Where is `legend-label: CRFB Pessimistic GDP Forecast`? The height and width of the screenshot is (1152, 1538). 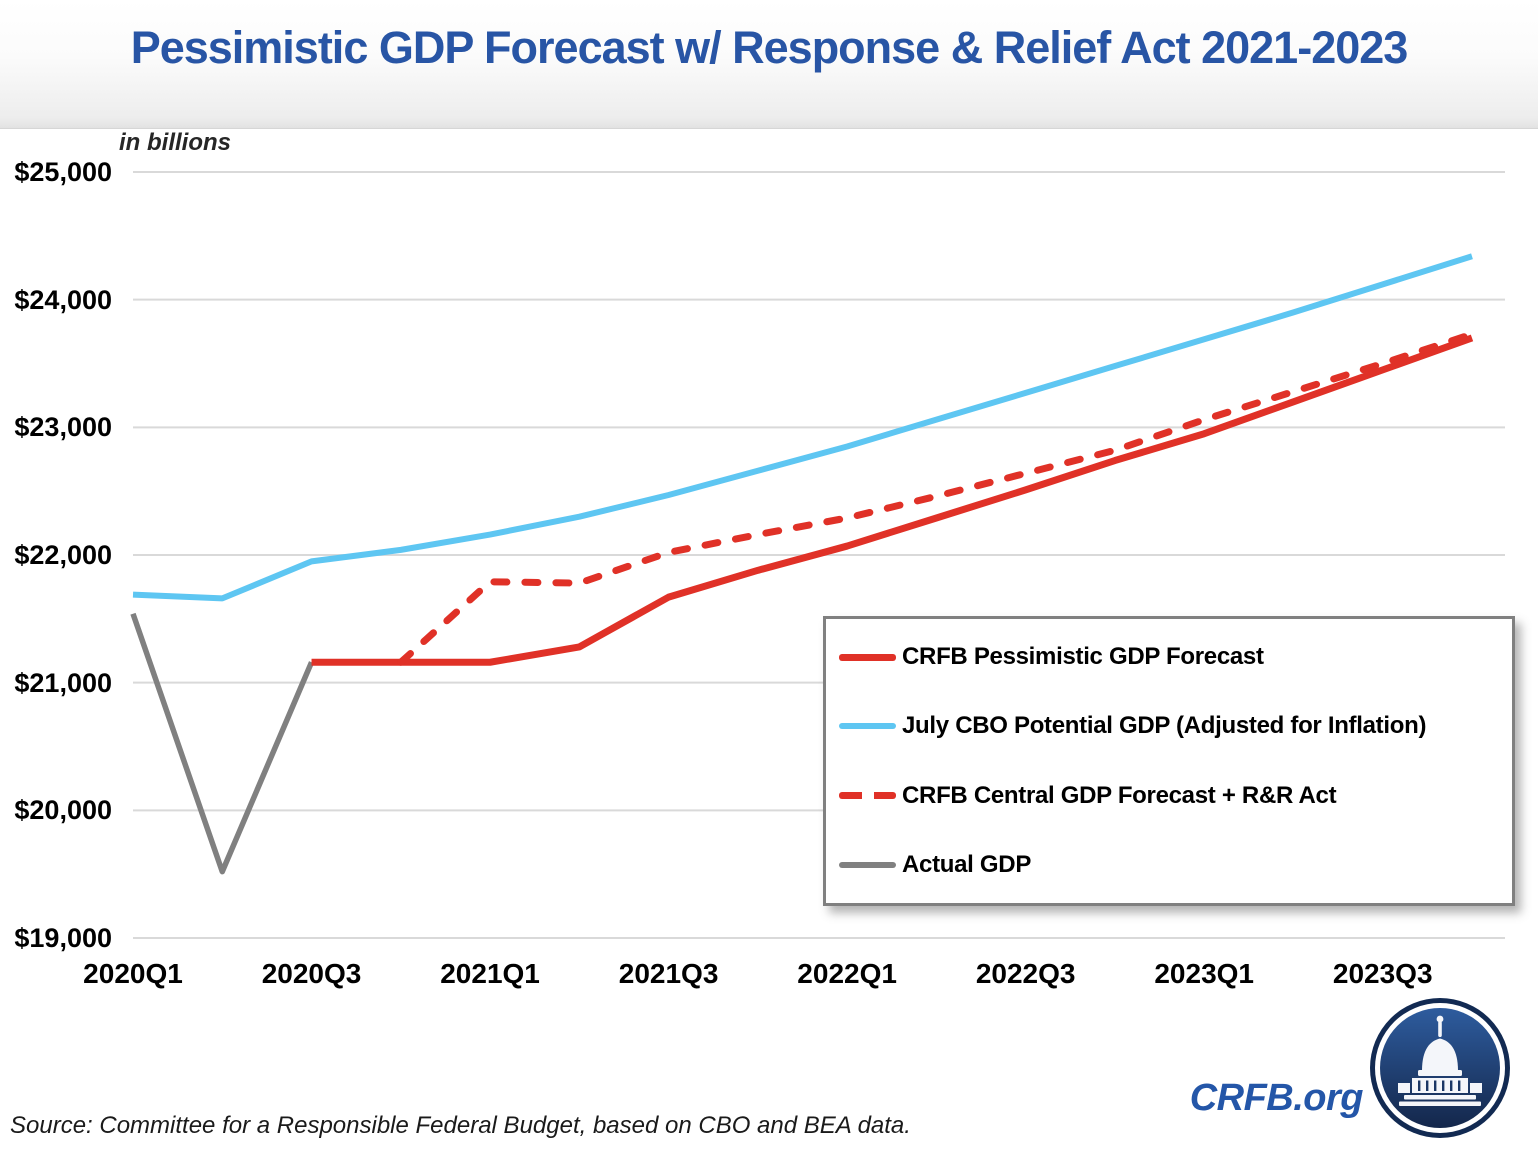 legend-label: CRFB Pessimistic GDP Forecast is located at coordinates (1083, 656).